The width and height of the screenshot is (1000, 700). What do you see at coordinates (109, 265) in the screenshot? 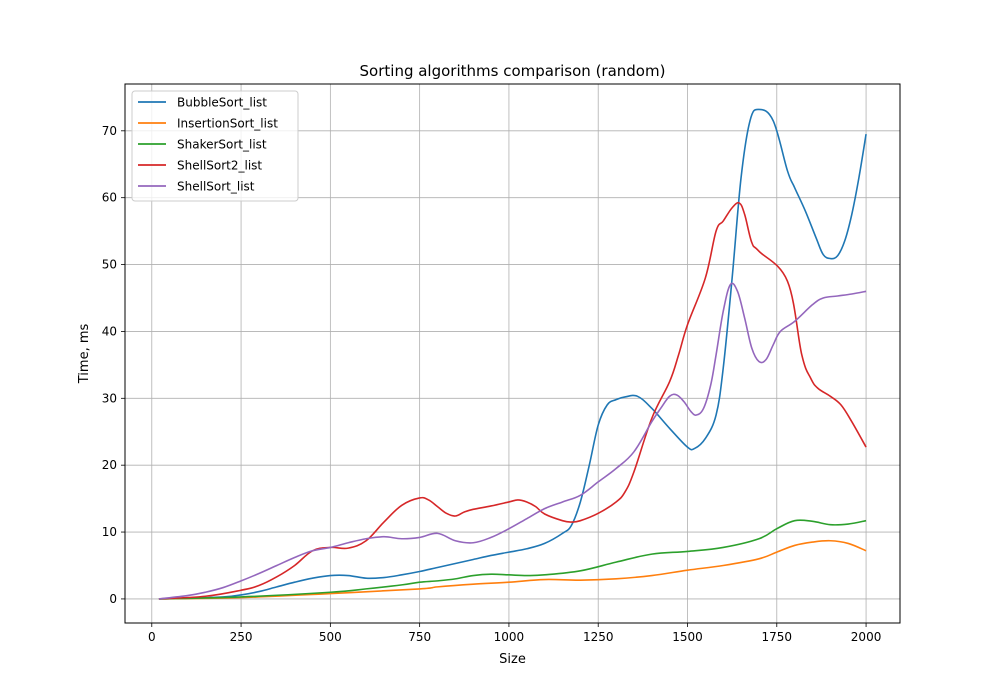
I see `y-tick-label: 50` at bounding box center [109, 265].